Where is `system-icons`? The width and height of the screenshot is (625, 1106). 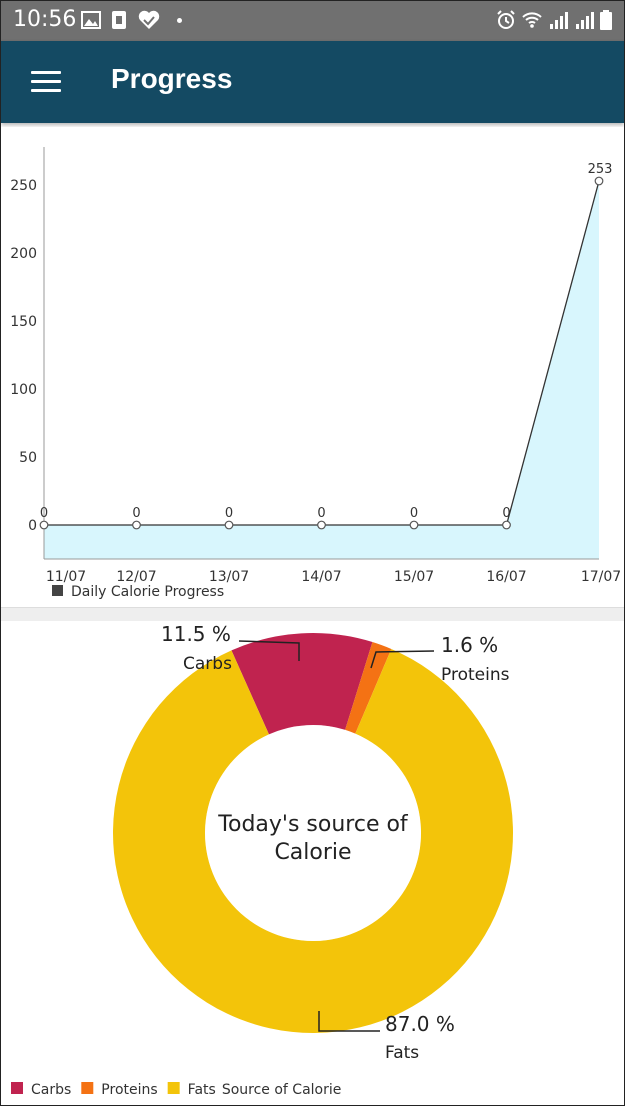 system-icons is located at coordinates (554, 20).